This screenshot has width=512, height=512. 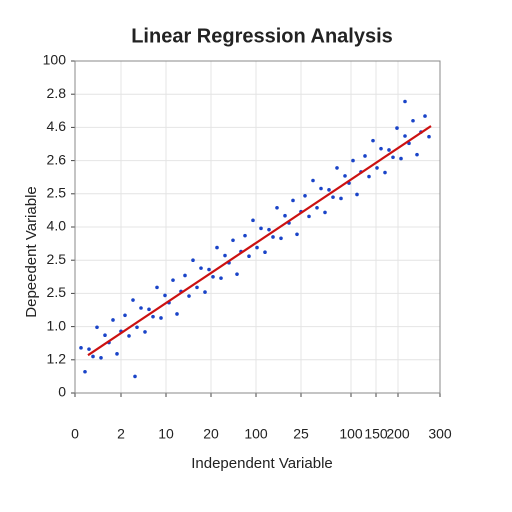 What do you see at coordinates (262, 463) in the screenshot?
I see `x-axis-label: Independent Variable` at bounding box center [262, 463].